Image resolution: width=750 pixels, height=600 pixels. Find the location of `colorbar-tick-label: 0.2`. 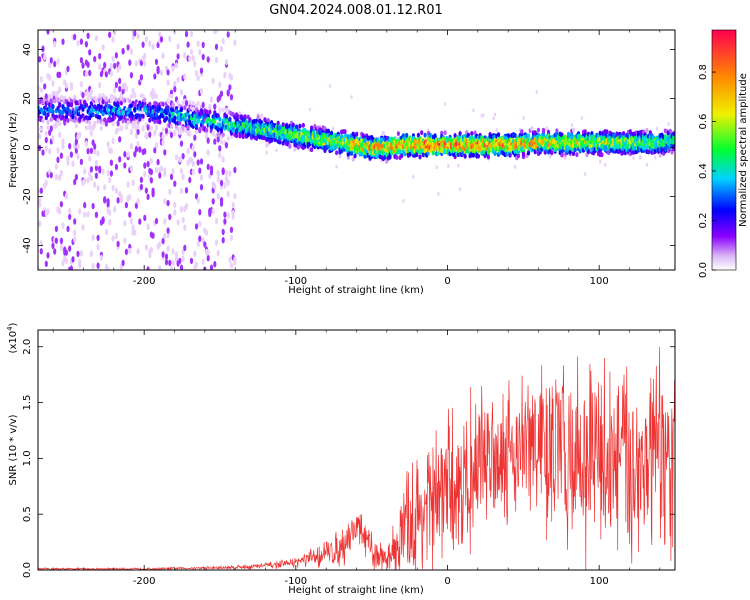

colorbar-tick-label: 0.2 is located at coordinates (703, 221).